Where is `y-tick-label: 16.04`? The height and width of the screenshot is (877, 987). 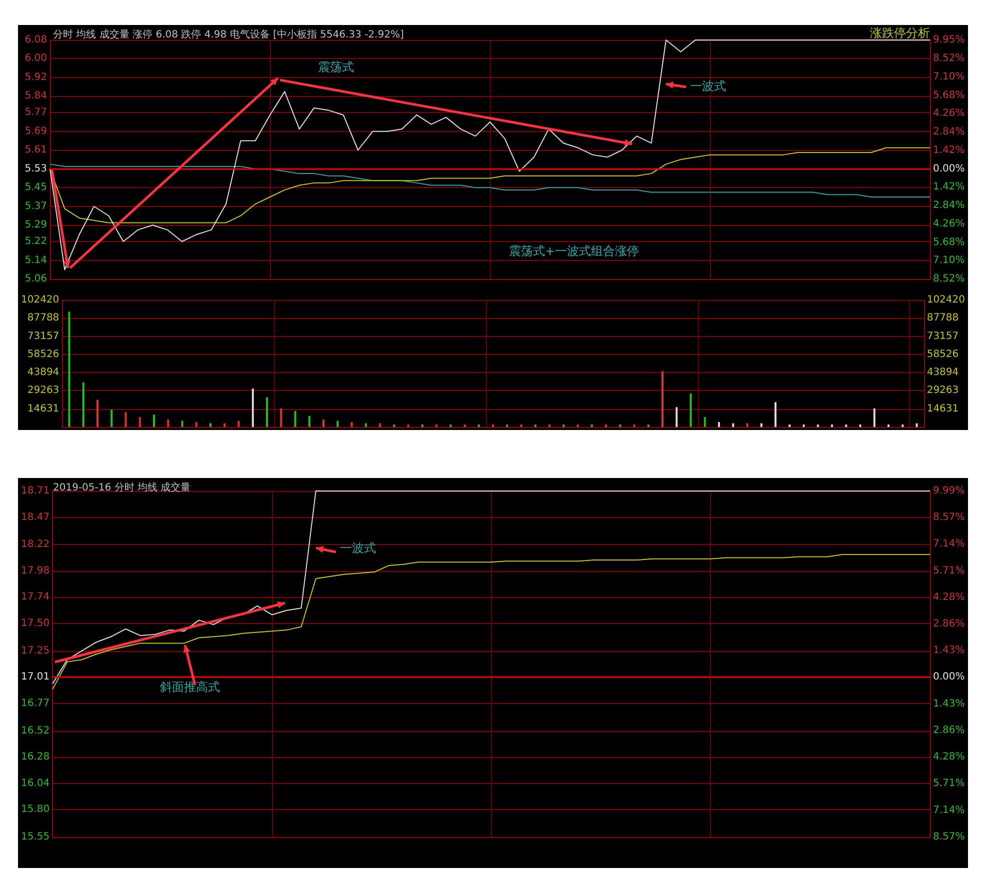
y-tick-label: 16.04 is located at coordinates (35, 783).